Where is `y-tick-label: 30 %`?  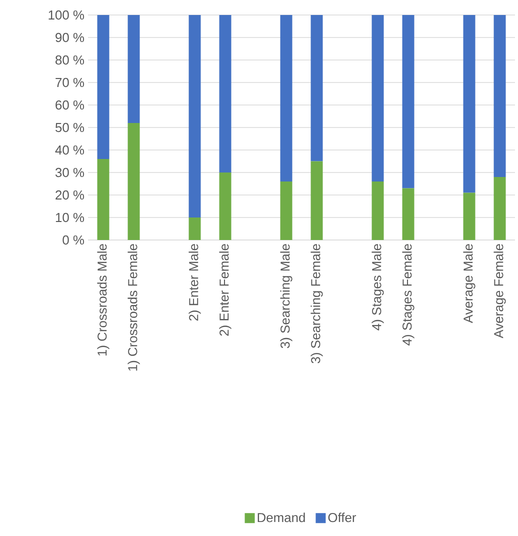 y-tick-label: 30 % is located at coordinates (69, 173).